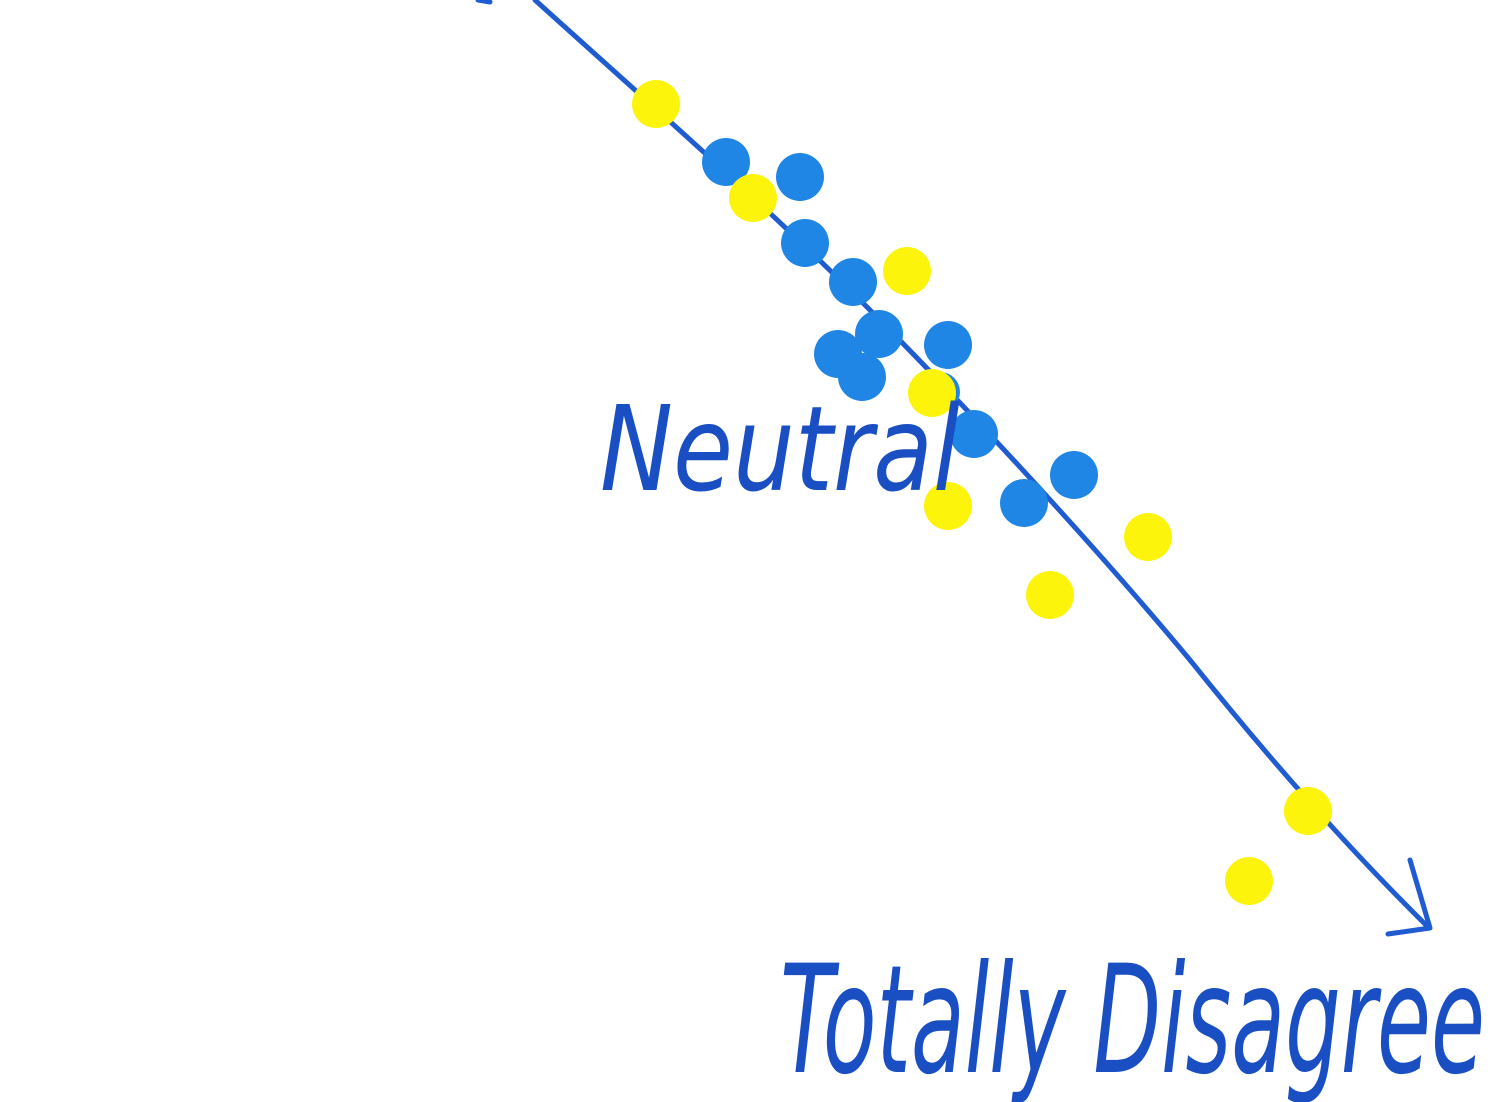 The width and height of the screenshot is (1500, 1102). Describe the element at coordinates (780, 449) in the screenshot. I see `neutral-label: Neutral` at that location.